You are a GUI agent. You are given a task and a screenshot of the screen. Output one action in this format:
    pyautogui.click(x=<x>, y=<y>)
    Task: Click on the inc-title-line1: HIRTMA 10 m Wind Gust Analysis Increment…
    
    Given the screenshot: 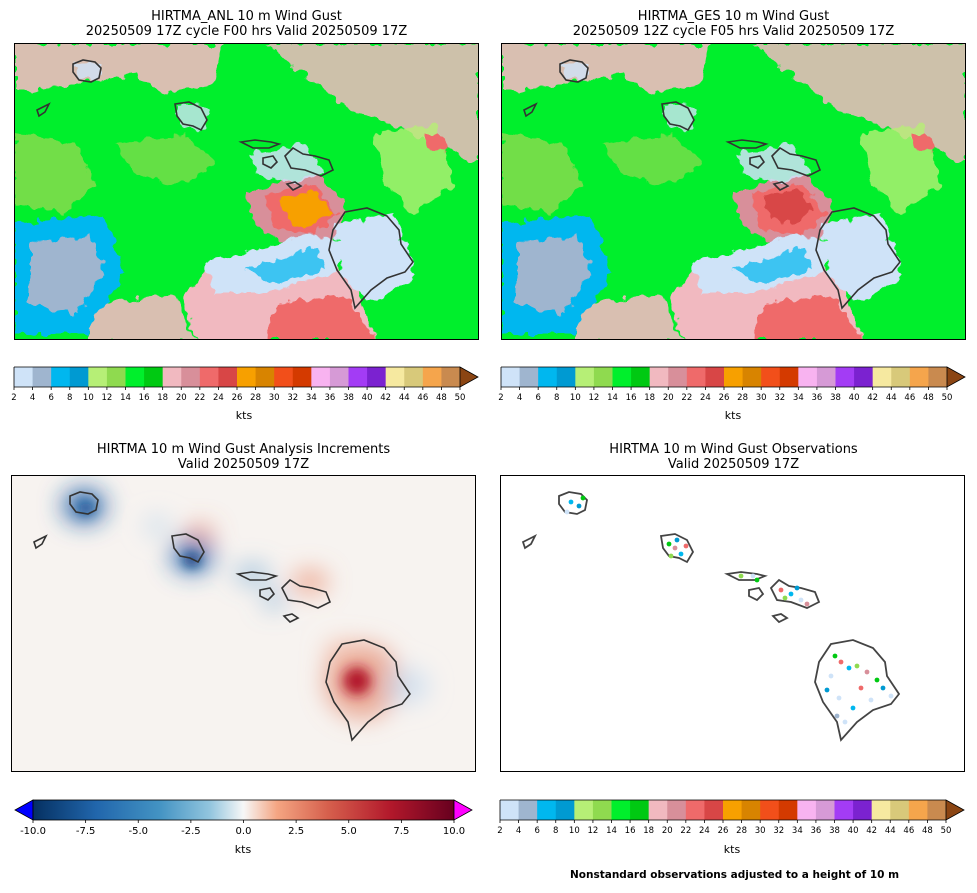 What is the action you would take?
    pyautogui.click(x=243, y=449)
    